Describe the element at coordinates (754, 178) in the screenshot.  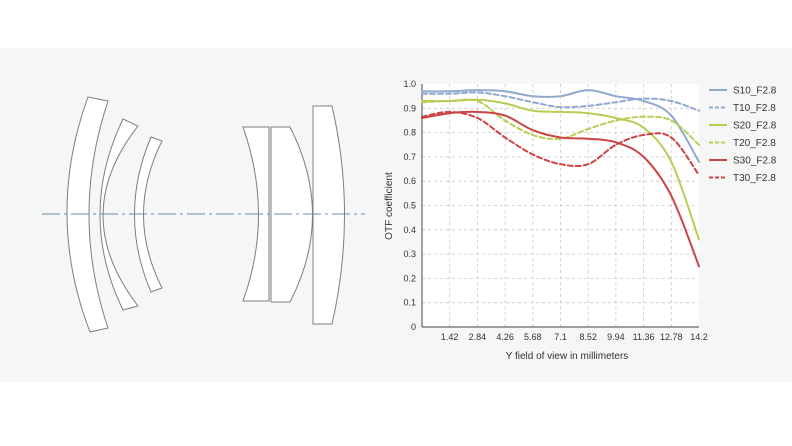
I see `legend-label: T30_F2.8` at that location.